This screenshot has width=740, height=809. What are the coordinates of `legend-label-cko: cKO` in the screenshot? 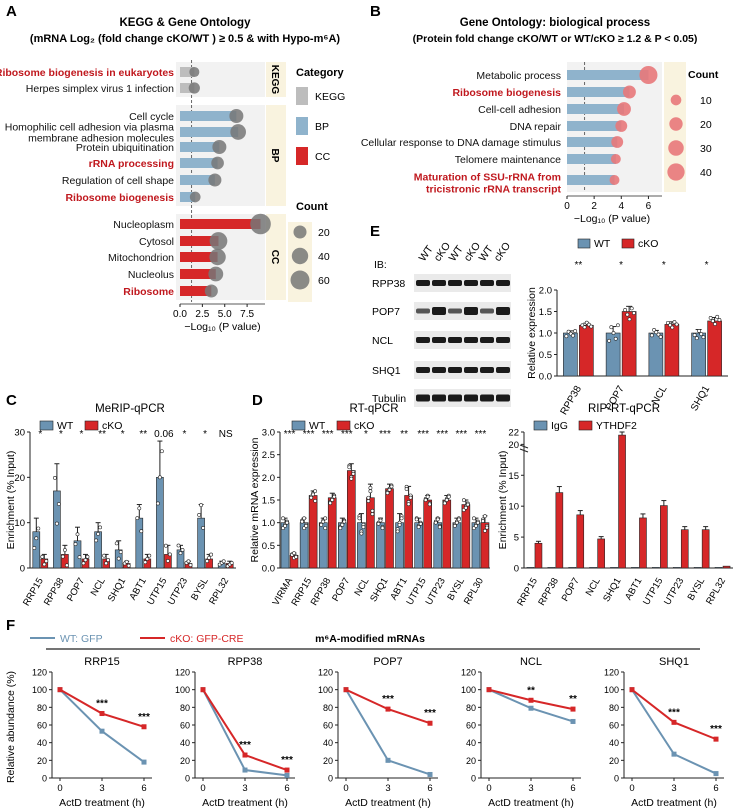 It's located at (648, 244).